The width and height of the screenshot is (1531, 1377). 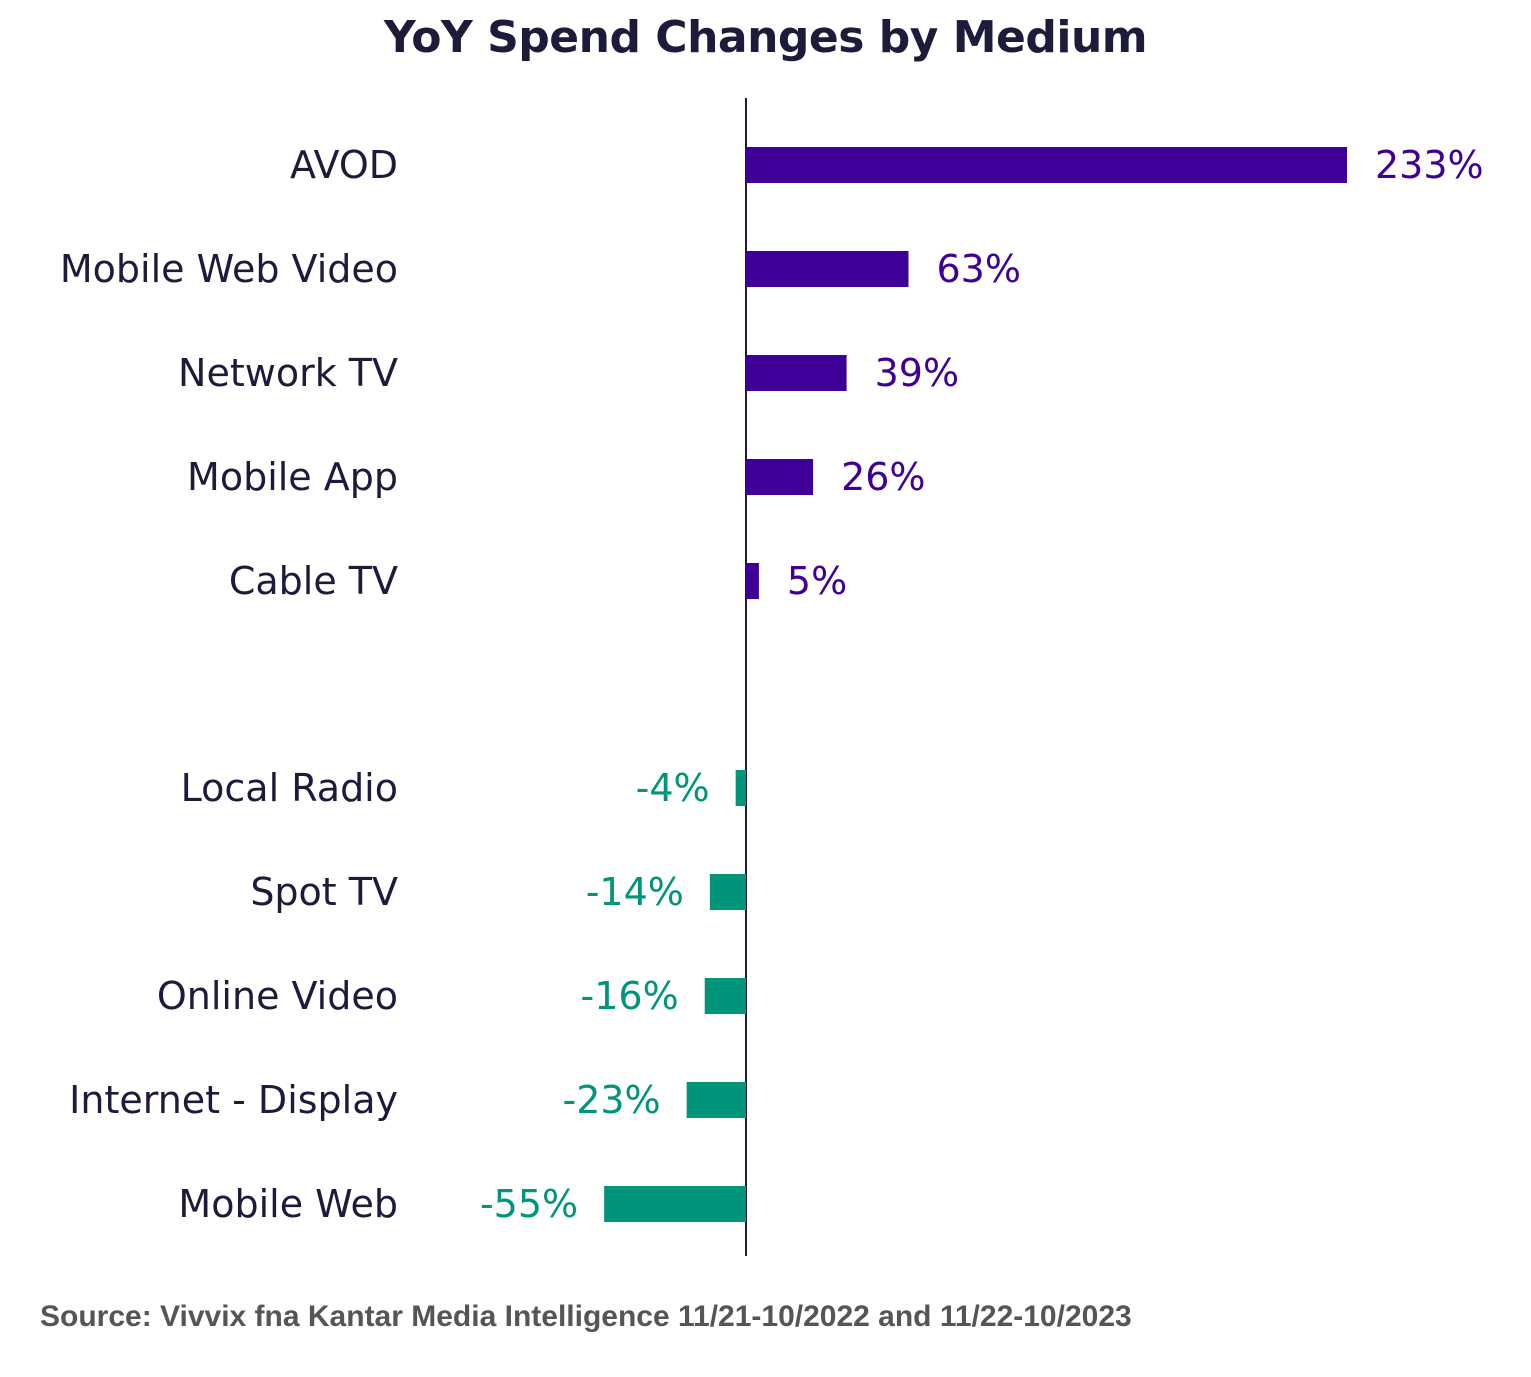 I want to click on bar-mobile-app, so click(x=780, y=477).